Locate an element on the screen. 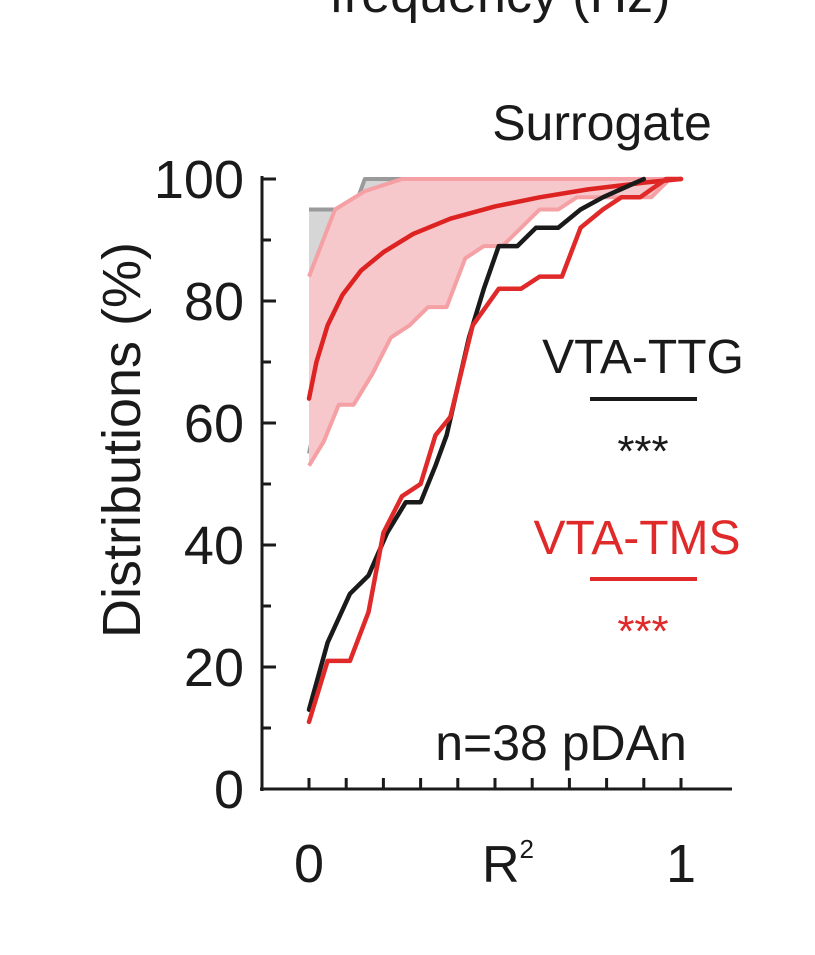 This screenshot has width=815, height=955. vta-tms-surrogate-range-fill is located at coordinates (495, 322).